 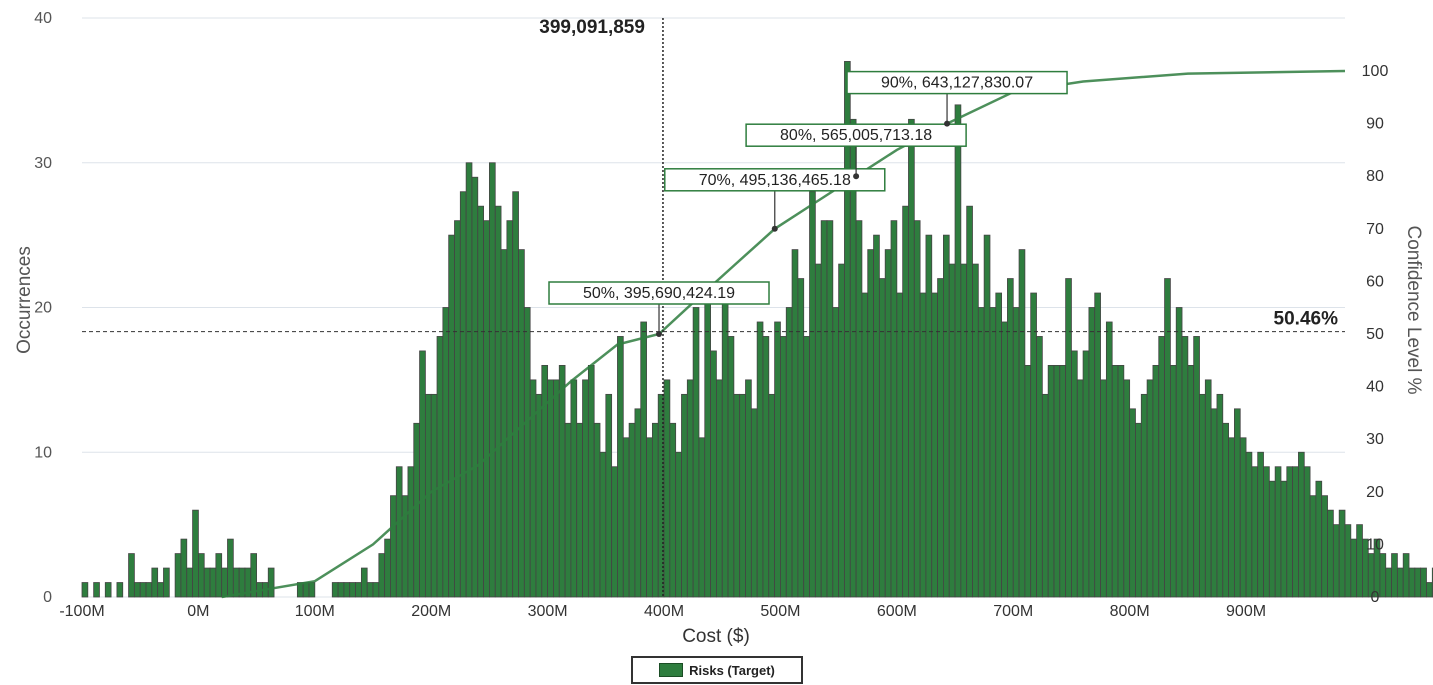 I want to click on y2-tick-label: 50, so click(x=1375, y=334).